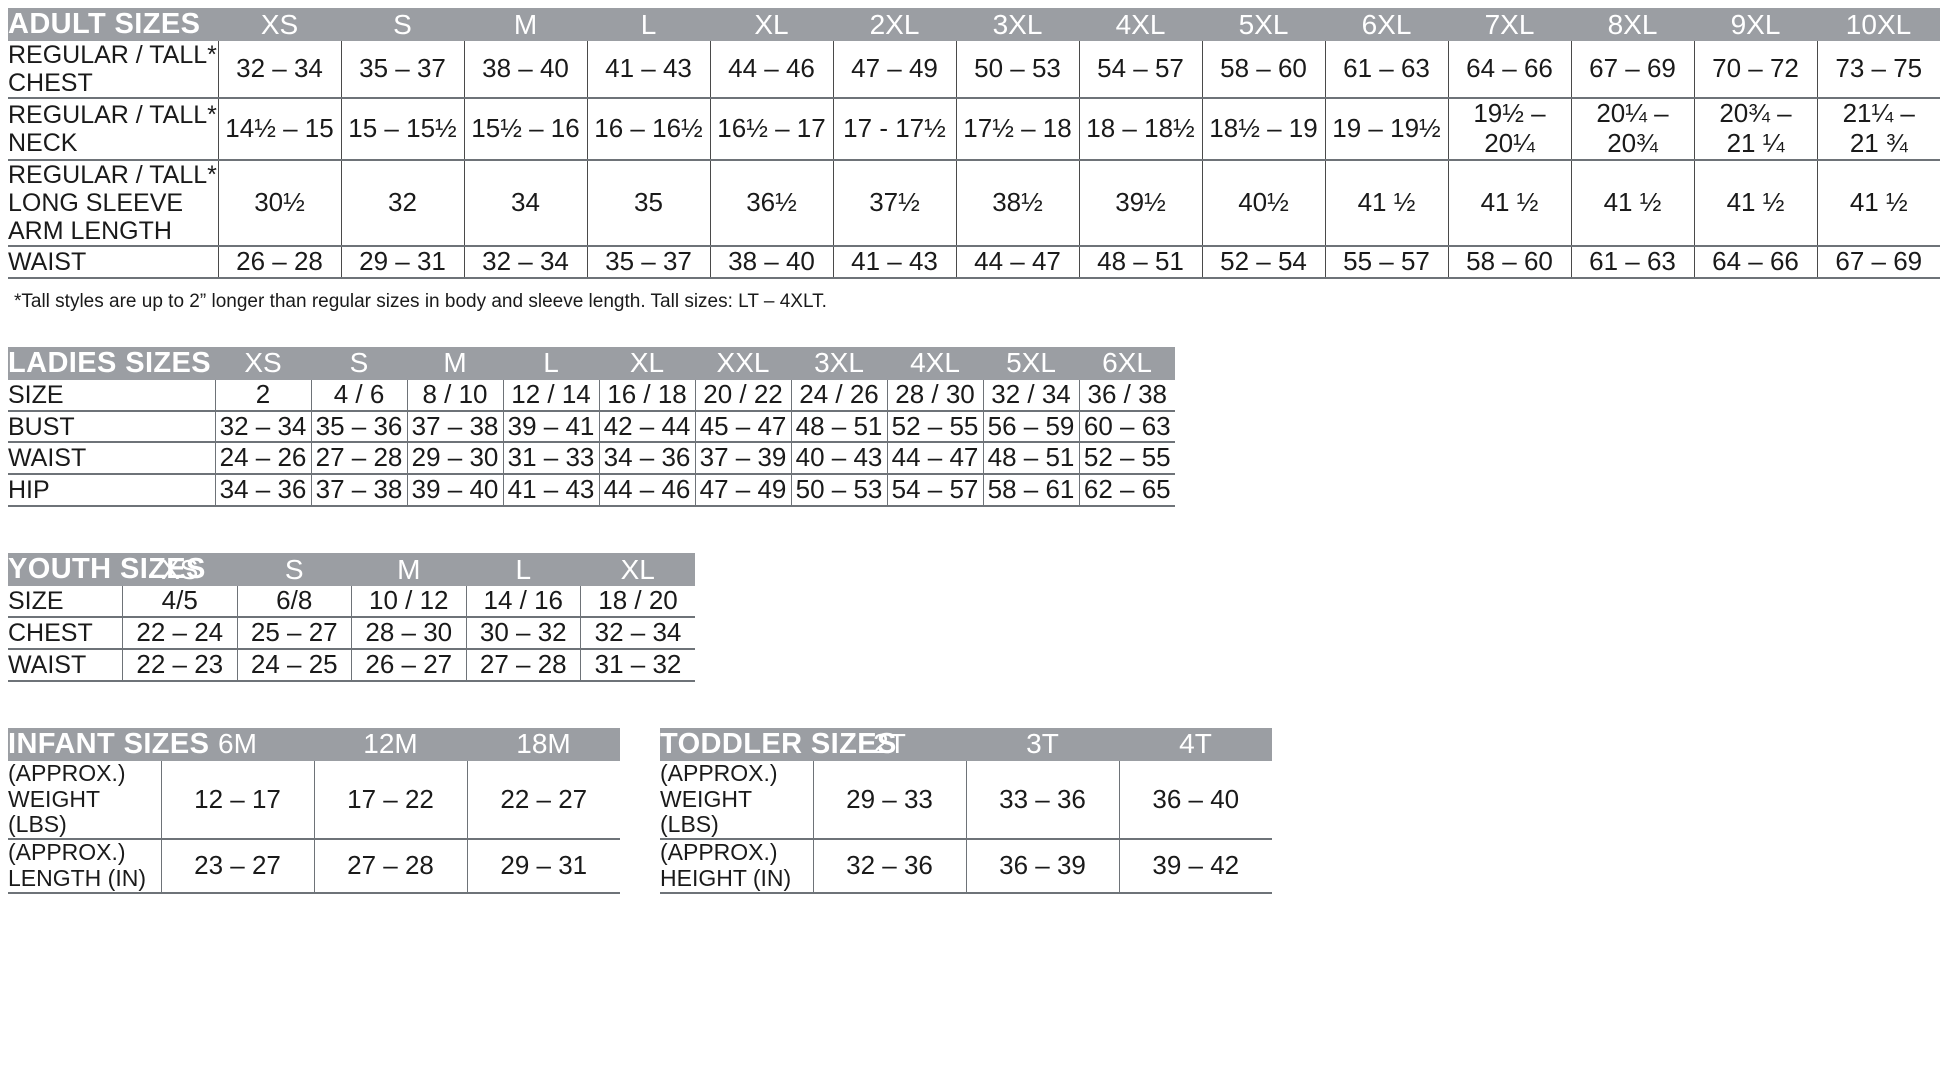  Describe the element at coordinates (1017, 129) in the screenshot. I see `adult-cell: 17½ – 18` at that location.